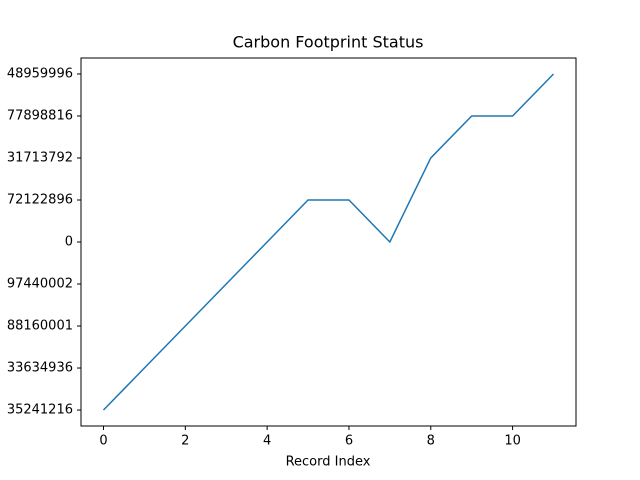  I want to click on x-axis-label: Record Index, so click(328, 462).